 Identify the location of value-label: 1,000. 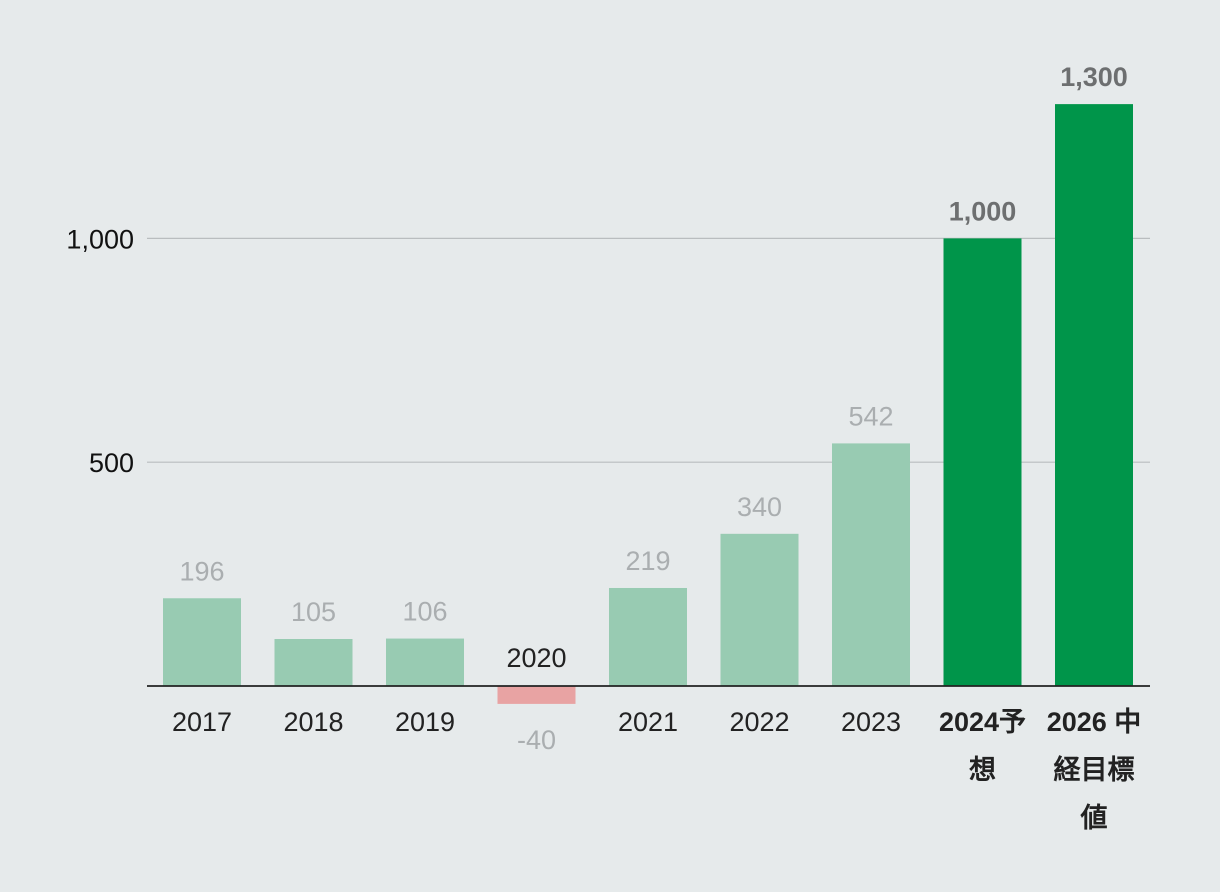
(983, 211).